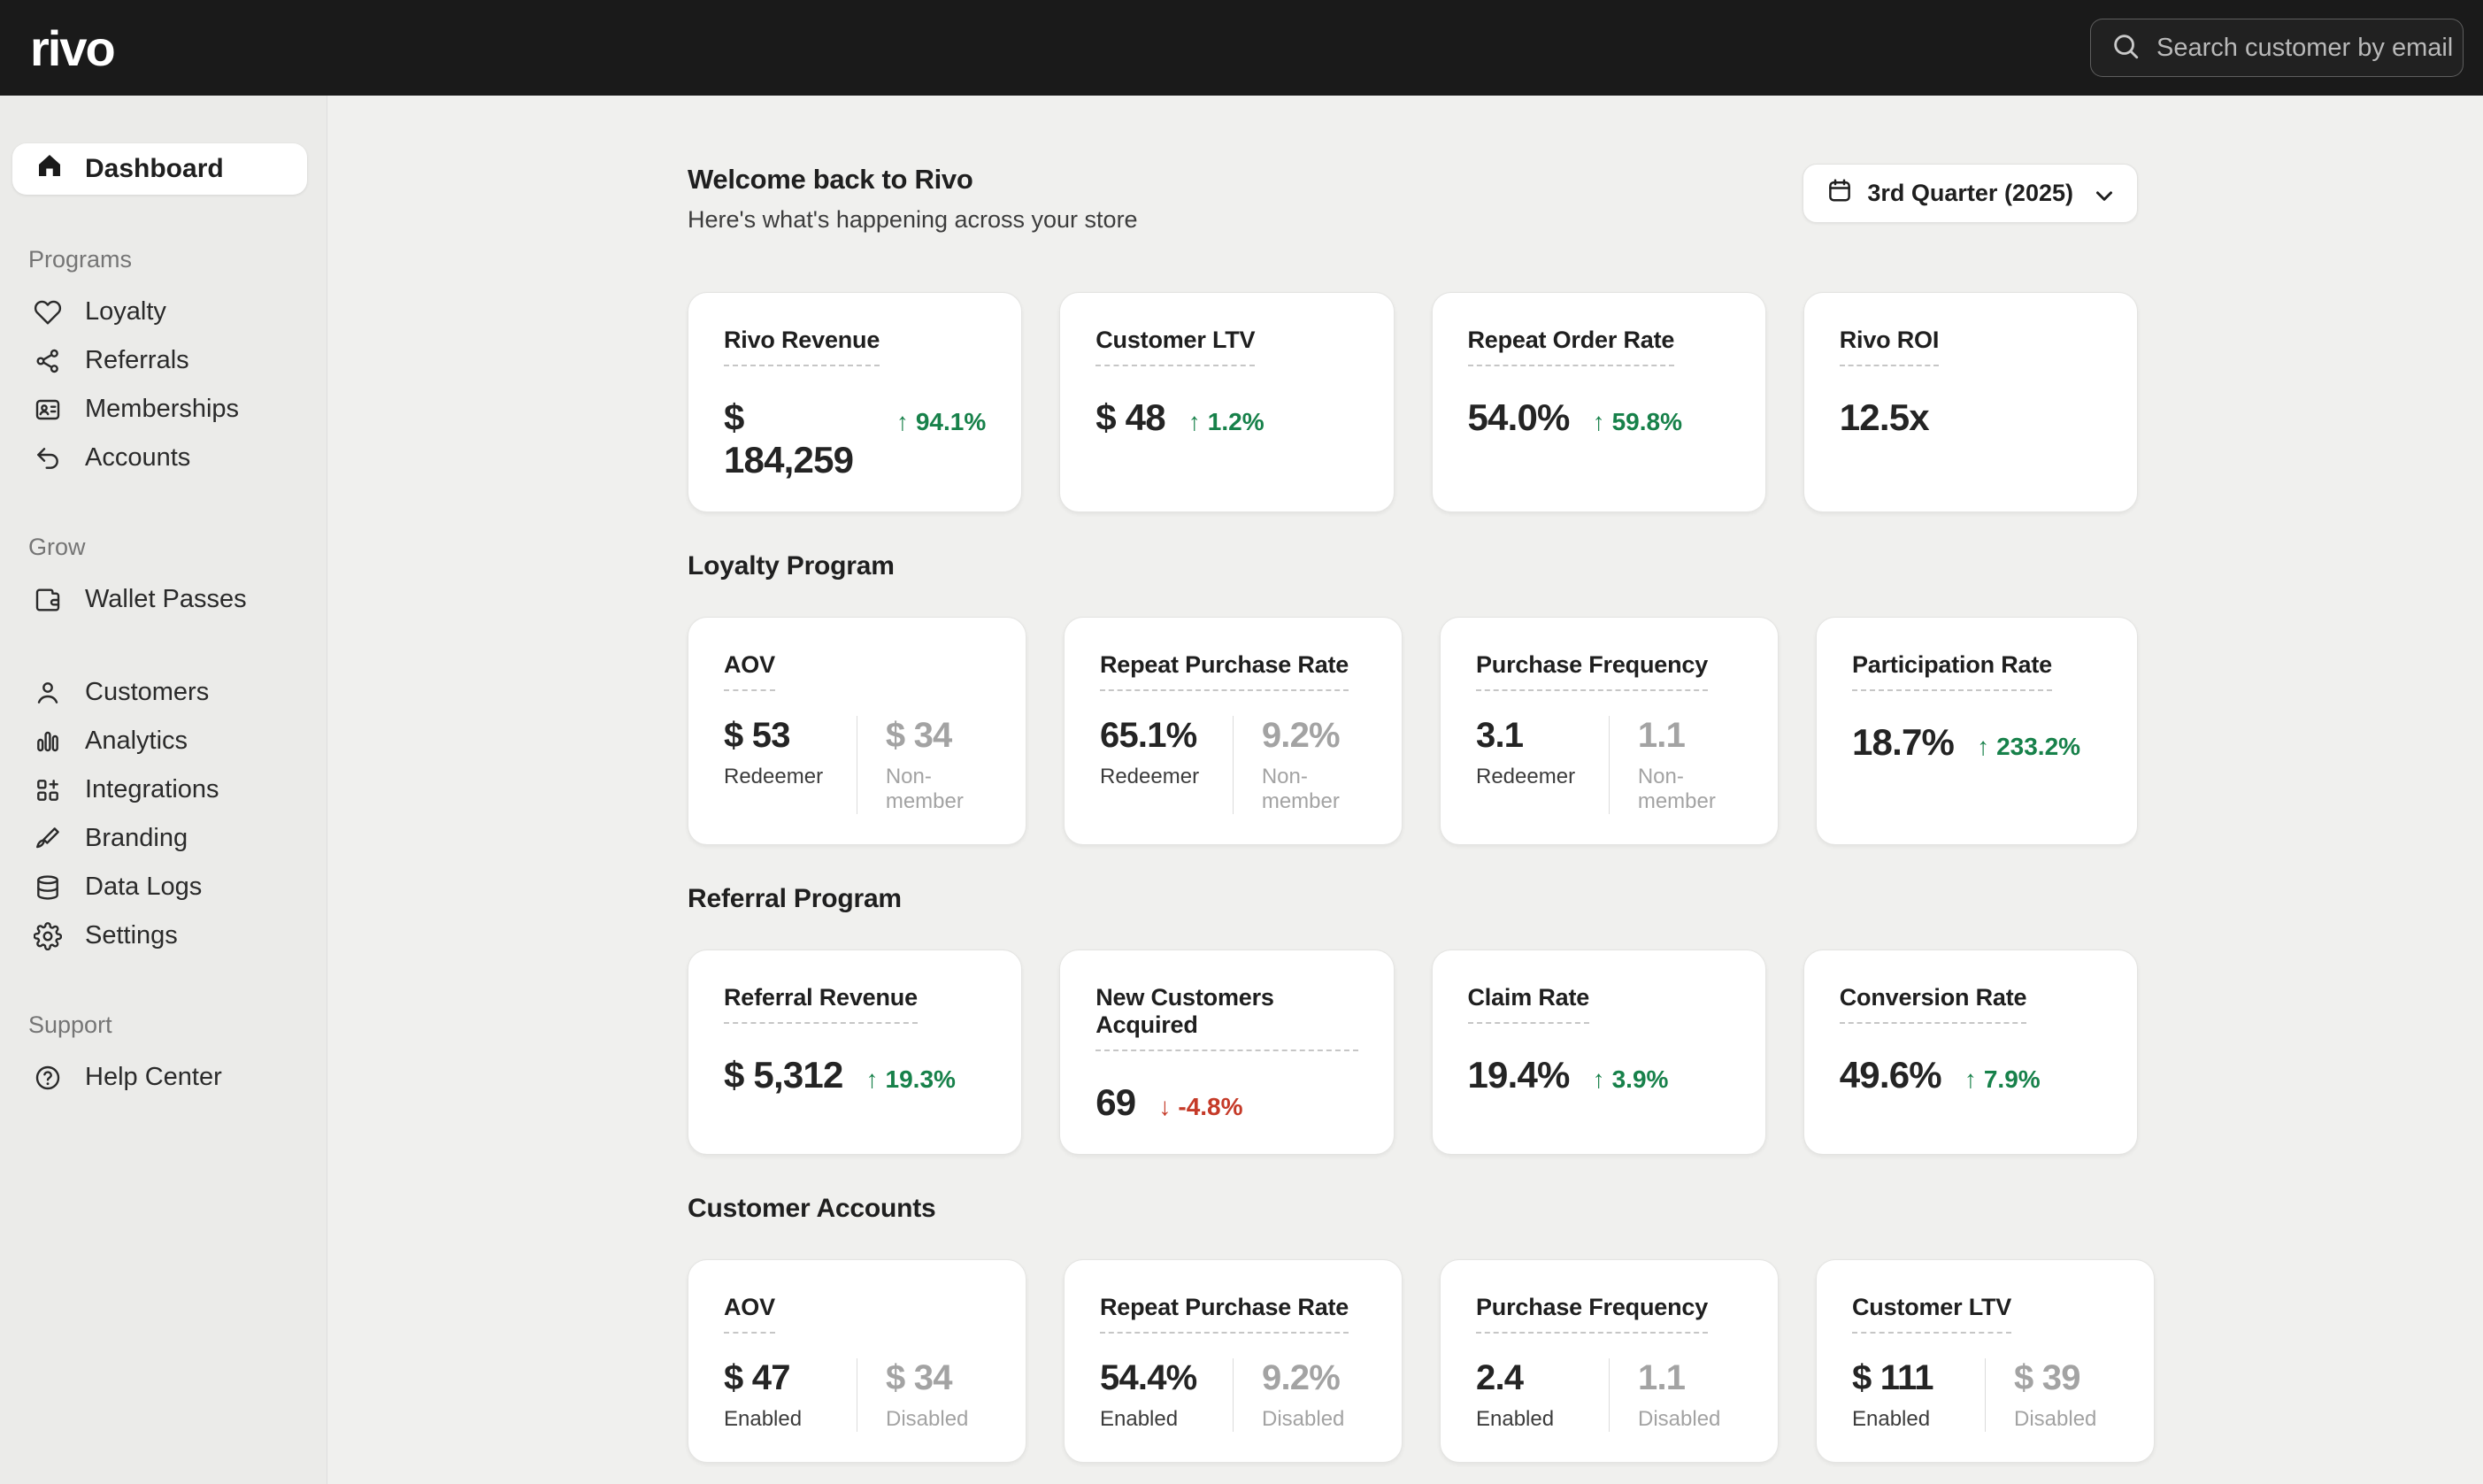 This screenshot has width=2483, height=1484. What do you see at coordinates (159, 789) in the screenshot?
I see `sidebar-item-integrations: Integrations` at bounding box center [159, 789].